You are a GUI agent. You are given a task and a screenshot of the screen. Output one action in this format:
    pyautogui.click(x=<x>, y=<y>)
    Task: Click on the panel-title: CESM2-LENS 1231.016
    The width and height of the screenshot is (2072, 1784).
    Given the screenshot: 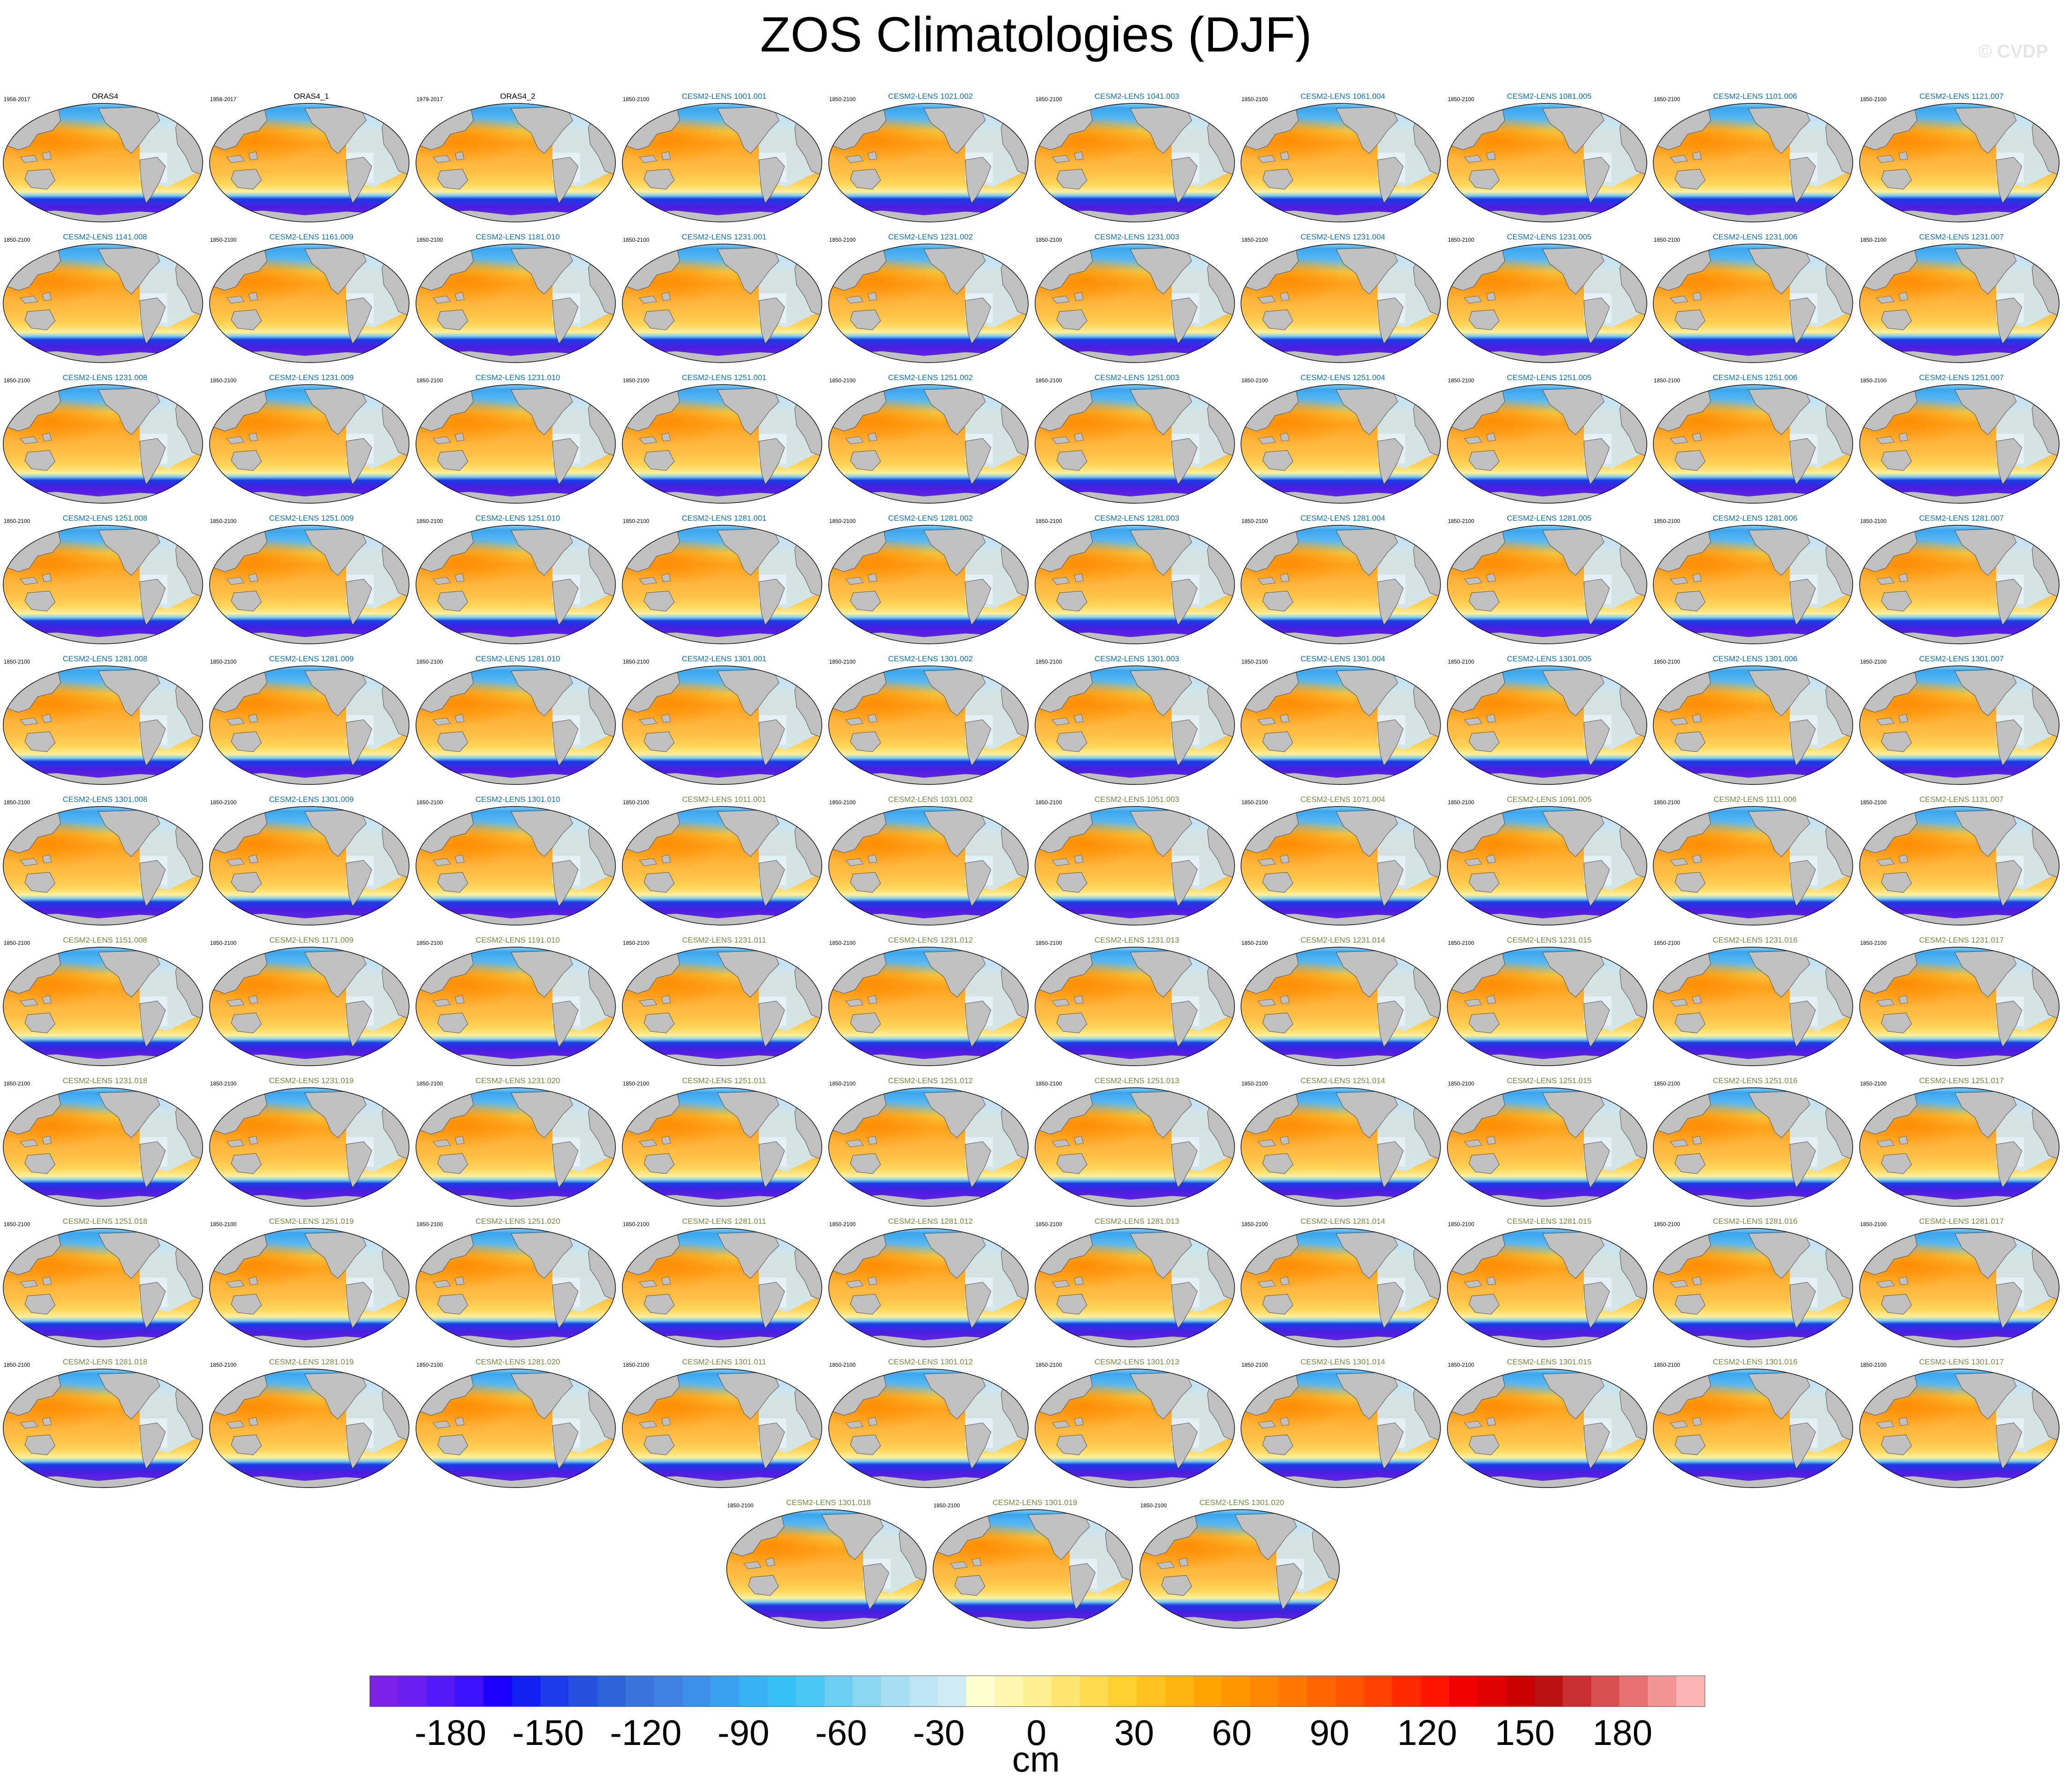 What is the action you would take?
    pyautogui.click(x=1756, y=940)
    